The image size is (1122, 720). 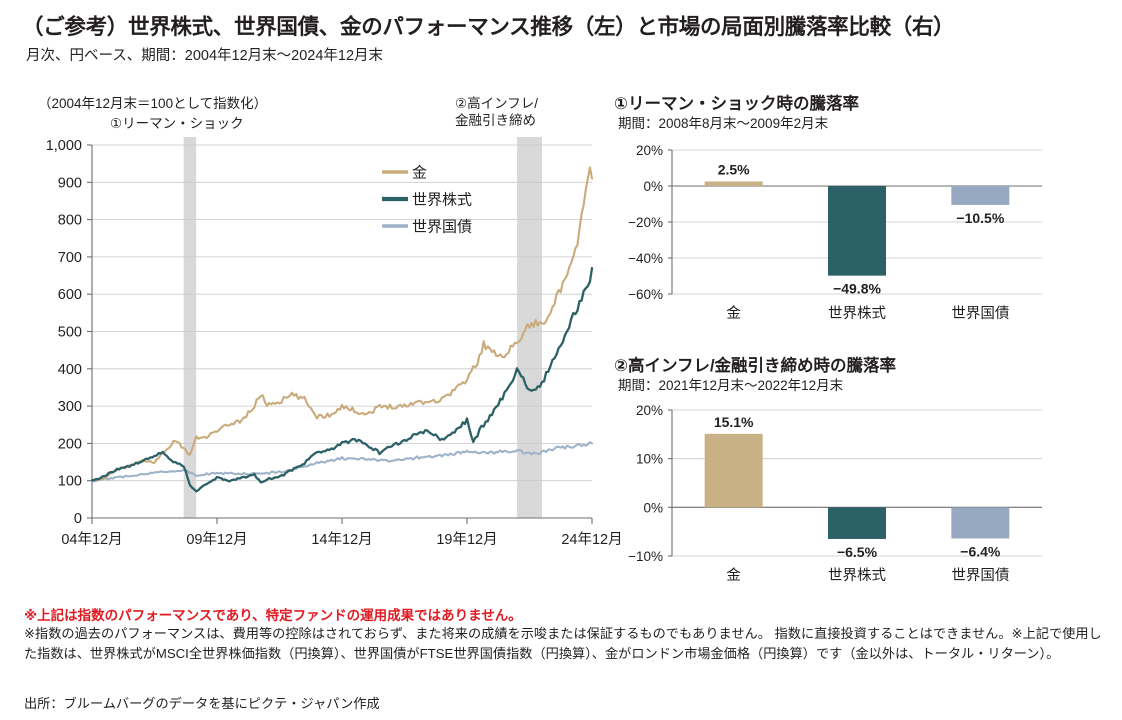 What do you see at coordinates (273, 615) in the screenshot?
I see `footnote-warning: ※上記は指数のパフォーマンスであり、特定ファンドの運用成果ではありません。` at bounding box center [273, 615].